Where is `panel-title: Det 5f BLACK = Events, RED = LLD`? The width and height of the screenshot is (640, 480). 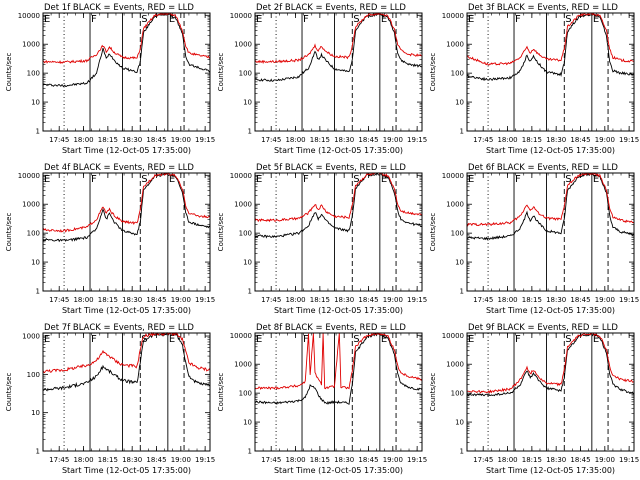 panel-title: Det 5f BLACK = Events, RED = LLD is located at coordinates (331, 168).